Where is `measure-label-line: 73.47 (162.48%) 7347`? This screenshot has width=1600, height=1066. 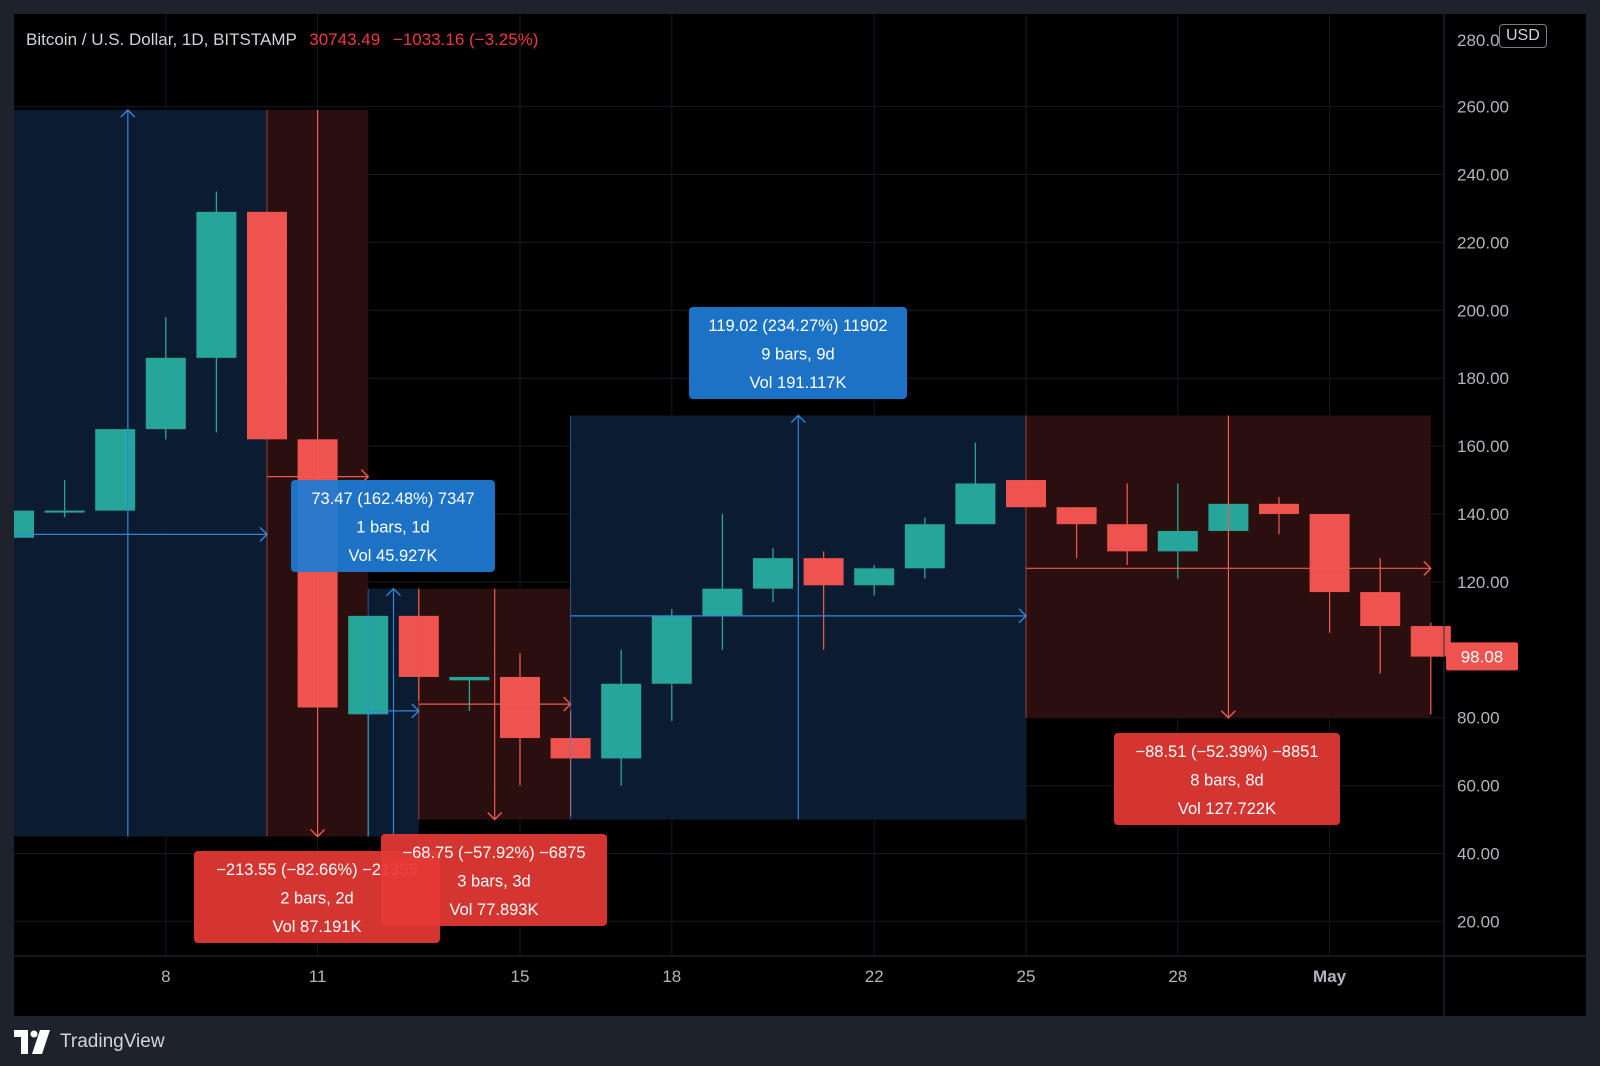
measure-label-line: 73.47 (162.48%) 7347 is located at coordinates (392, 499).